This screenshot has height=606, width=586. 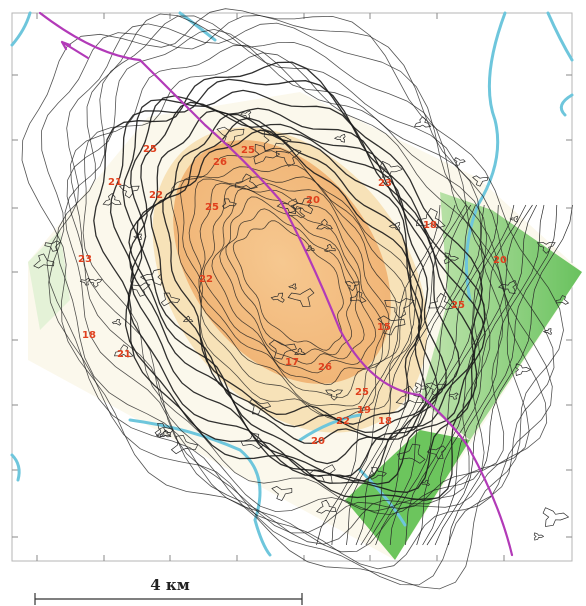 What do you see at coordinates (364, 410) in the screenshot?
I see `value-label: 19` at bounding box center [364, 410].